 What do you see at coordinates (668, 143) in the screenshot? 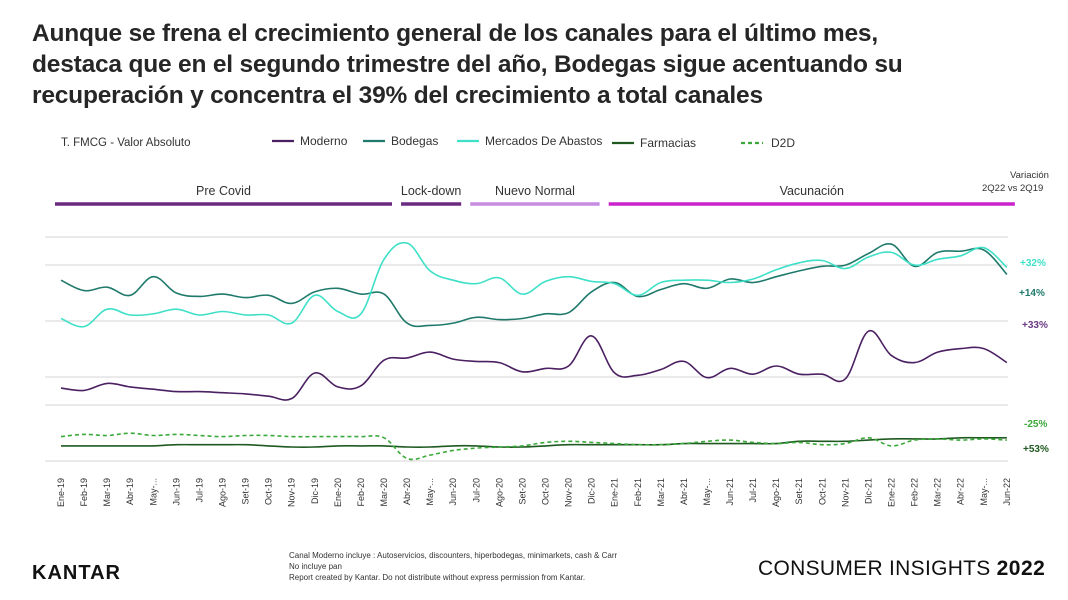
I see `legend-label-farmacias: Farmacias` at bounding box center [668, 143].